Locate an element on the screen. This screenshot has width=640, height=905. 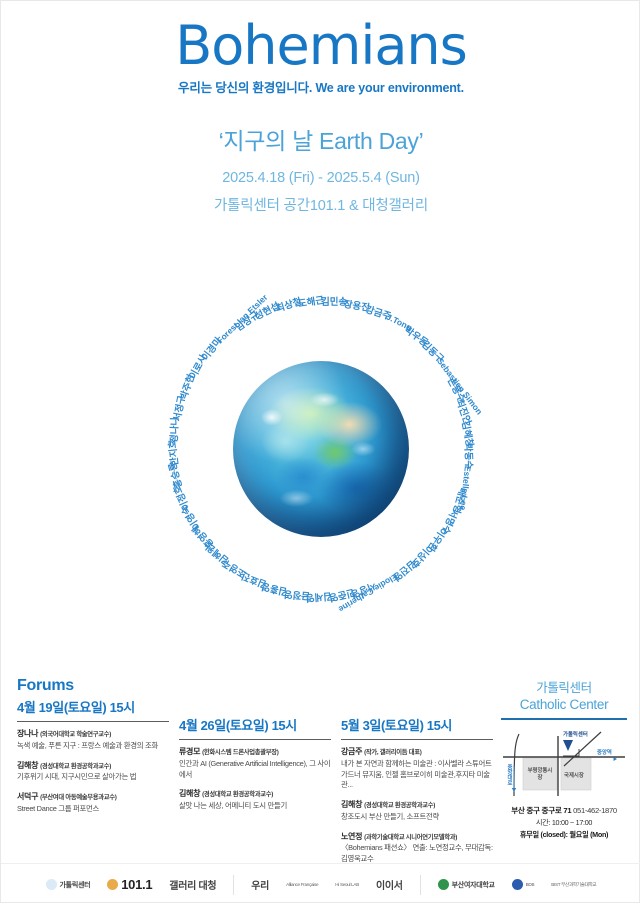
forum-speaker-affiliation: (과학기술대학교 시니어연기모델학과) is located at coordinates (411, 837).